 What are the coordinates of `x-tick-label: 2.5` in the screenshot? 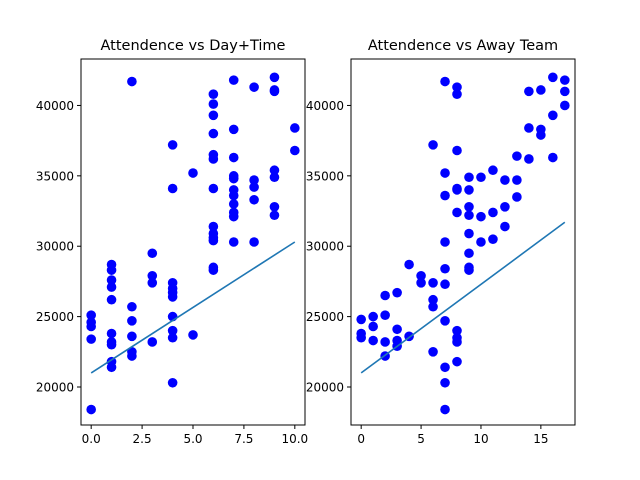 It's located at (142, 439).